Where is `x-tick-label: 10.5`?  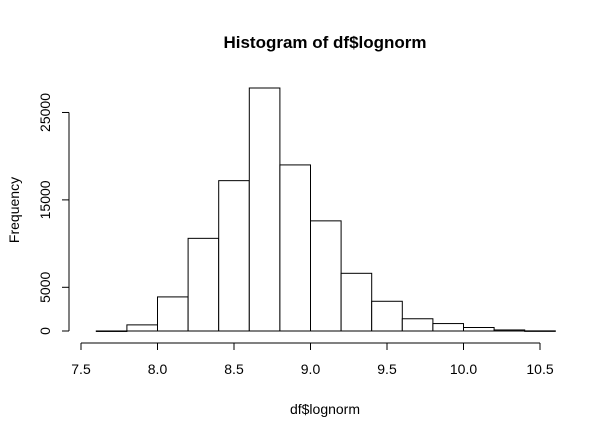 x-tick-label: 10.5 is located at coordinates (539, 369).